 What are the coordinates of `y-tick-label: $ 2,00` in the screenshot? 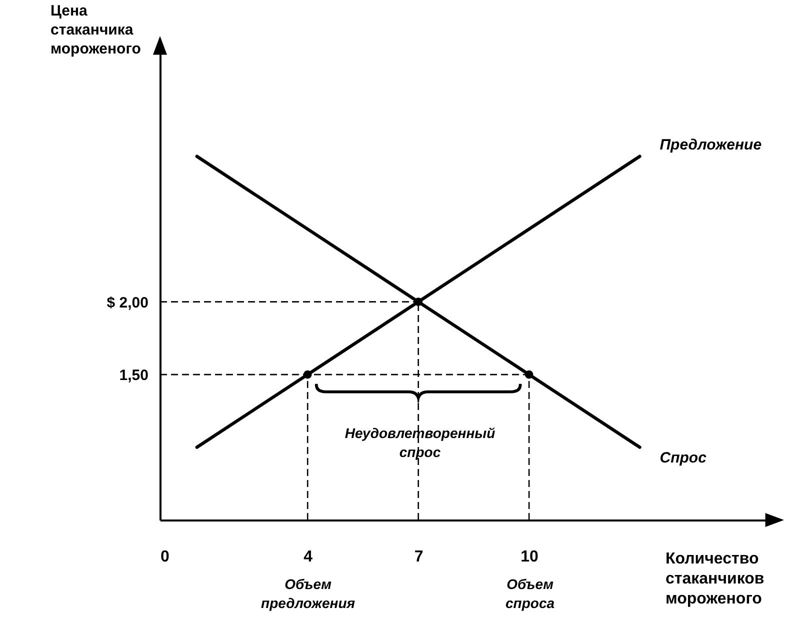 It's located at (127, 303).